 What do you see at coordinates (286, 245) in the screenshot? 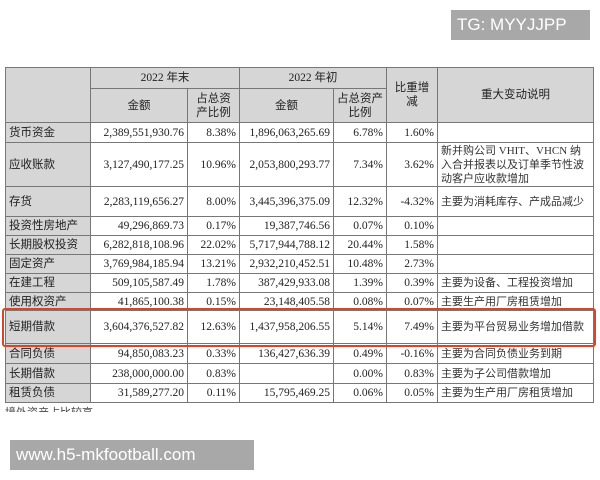
I see `cell-start-amount: 5,717,944,788.12` at bounding box center [286, 245].